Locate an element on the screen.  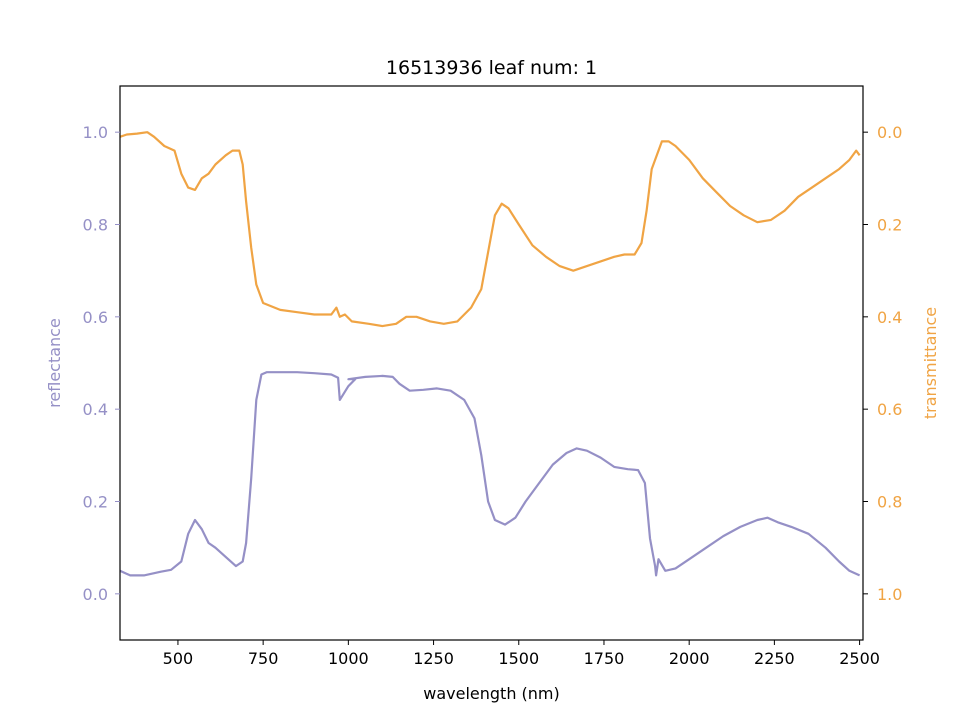
x-tick-label: 1750 is located at coordinates (604, 658).